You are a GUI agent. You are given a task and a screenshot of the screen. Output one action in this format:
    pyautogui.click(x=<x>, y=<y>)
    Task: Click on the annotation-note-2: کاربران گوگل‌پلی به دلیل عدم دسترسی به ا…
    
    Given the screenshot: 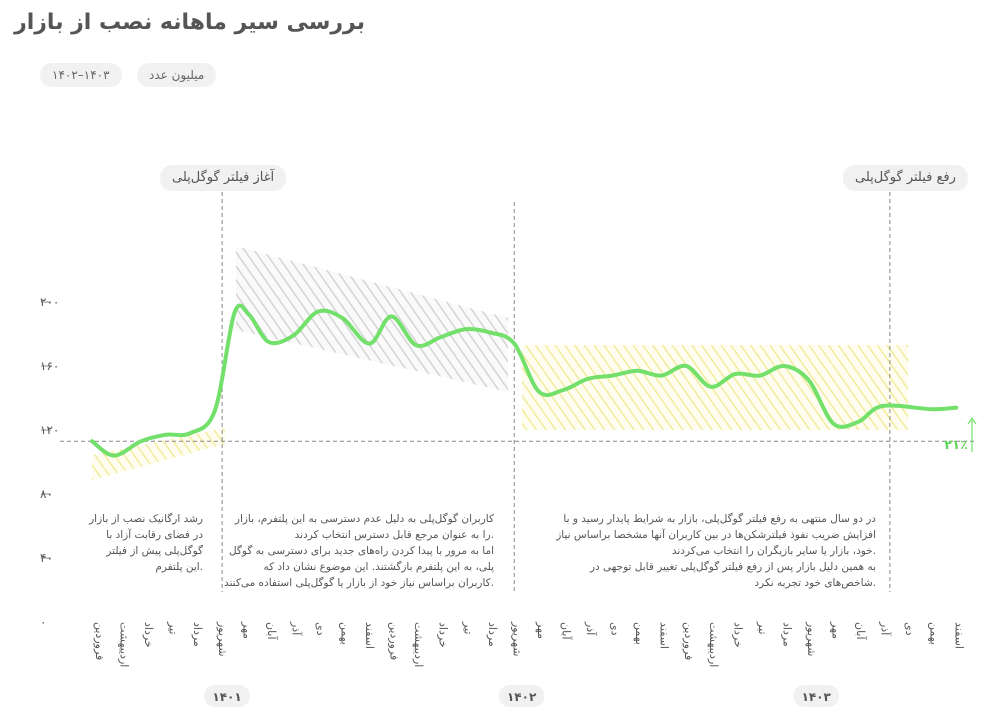 What is the action you would take?
    pyautogui.click(x=359, y=550)
    